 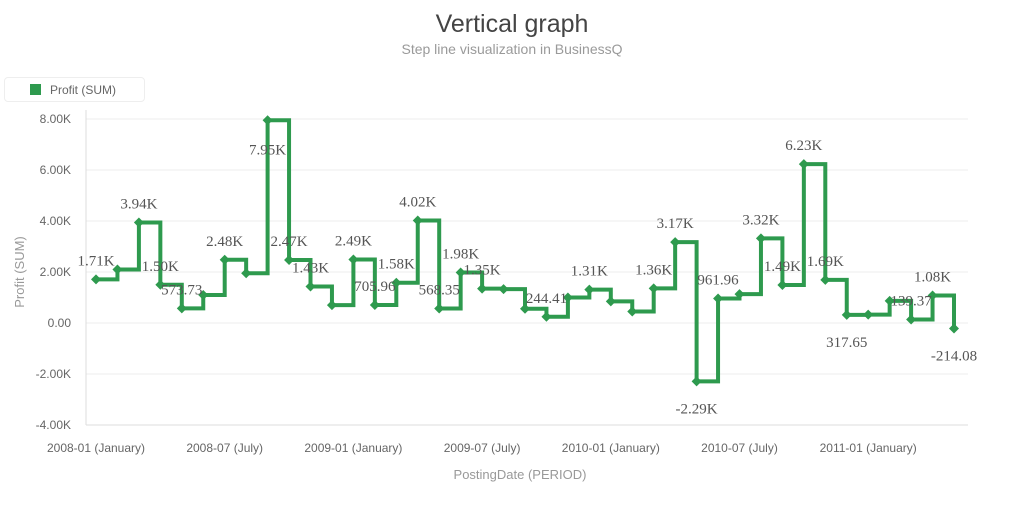 What do you see at coordinates (224, 242) in the screenshot?
I see `data-label: 2.48K` at bounding box center [224, 242].